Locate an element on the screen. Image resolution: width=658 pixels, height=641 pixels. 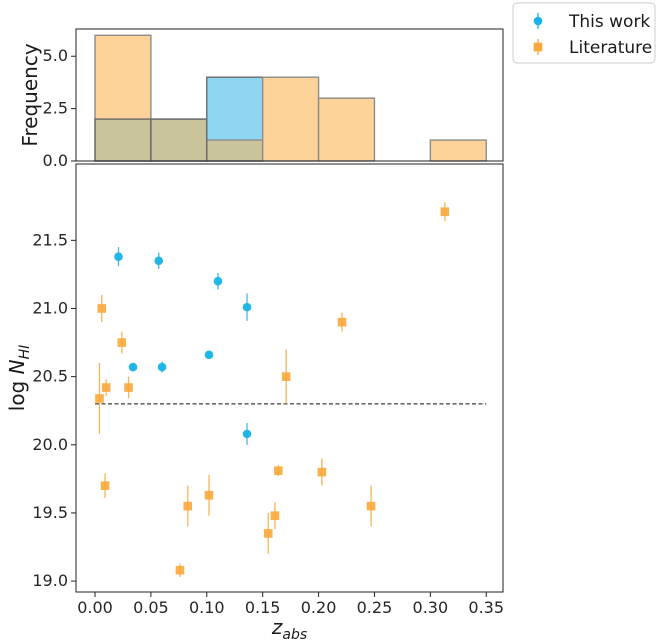
scatter-x-tick-label: 0.35 is located at coordinates (486, 607).